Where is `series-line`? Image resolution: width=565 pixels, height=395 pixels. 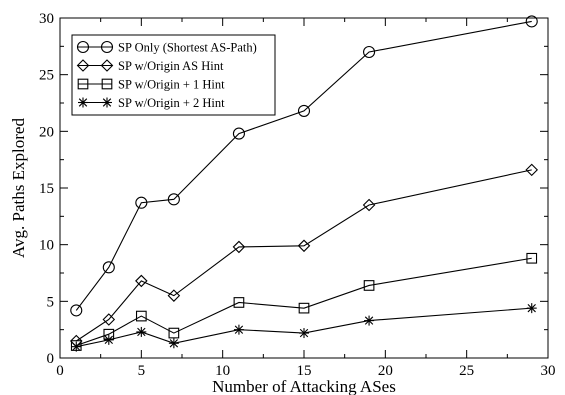
series-line is located at coordinates (304, 327).